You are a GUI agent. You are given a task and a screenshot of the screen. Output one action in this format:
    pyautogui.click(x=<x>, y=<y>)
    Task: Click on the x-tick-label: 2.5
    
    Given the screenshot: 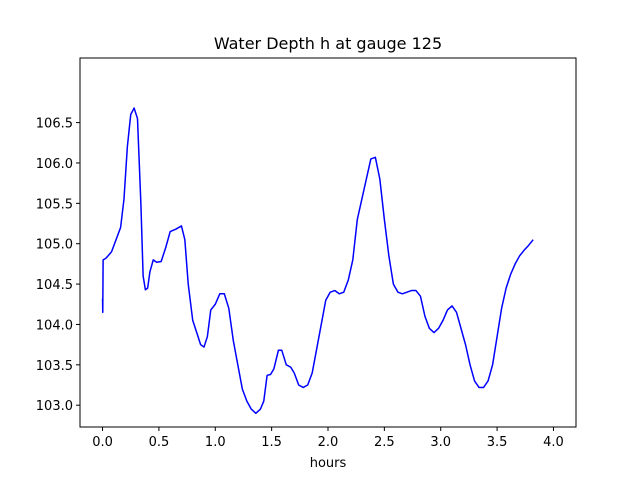 What is the action you would take?
    pyautogui.click(x=384, y=442)
    